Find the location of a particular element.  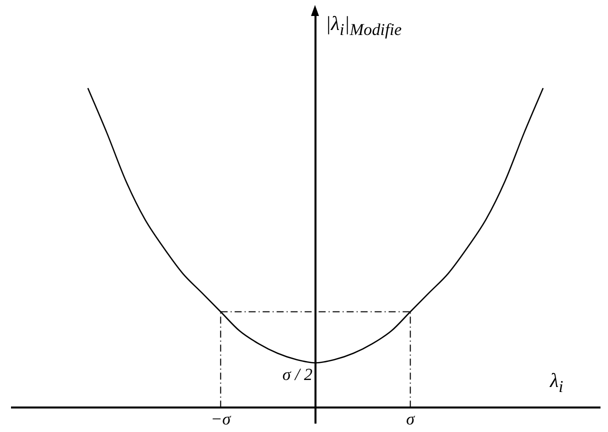

x-tick-label: −σ is located at coordinates (221, 418).